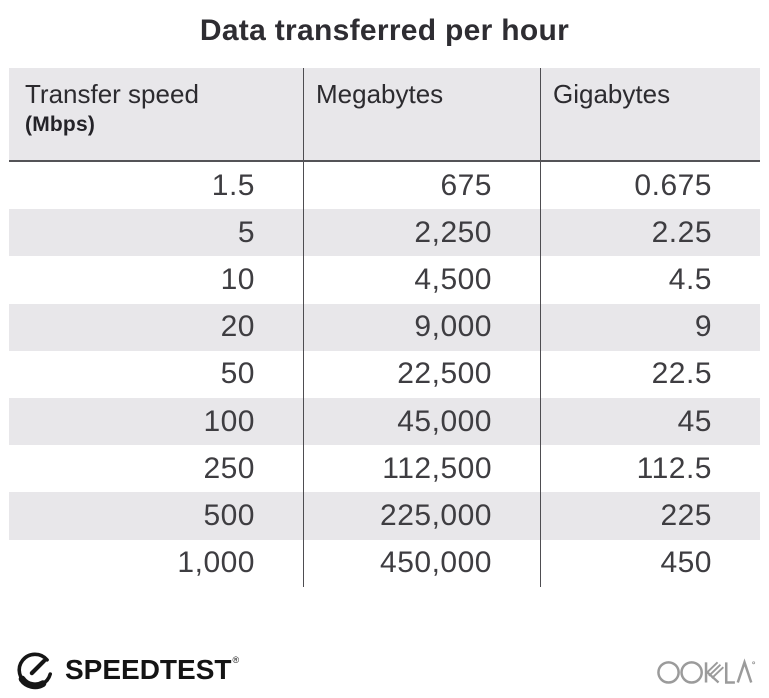  I want to click on registered-trademark-mark: ®, so click(236, 660).